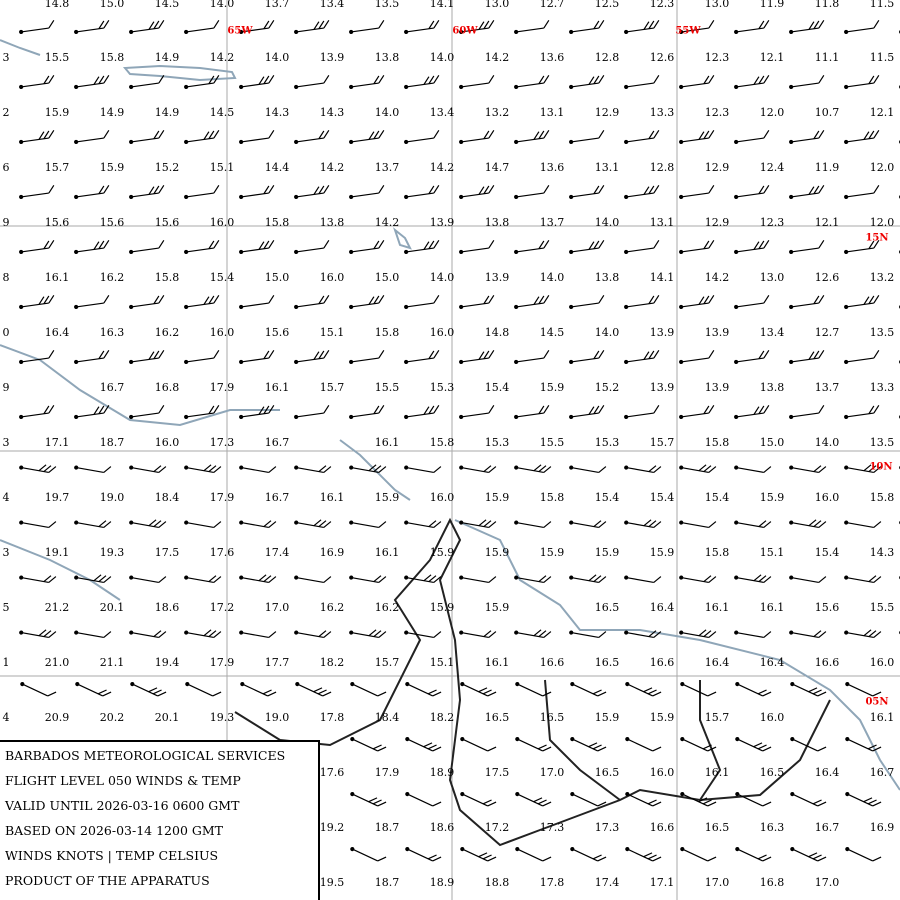 Image resolution: width=900 pixels, height=900 pixels. What do you see at coordinates (6, 112) in the screenshot?
I see `temperature: 2` at bounding box center [6, 112].